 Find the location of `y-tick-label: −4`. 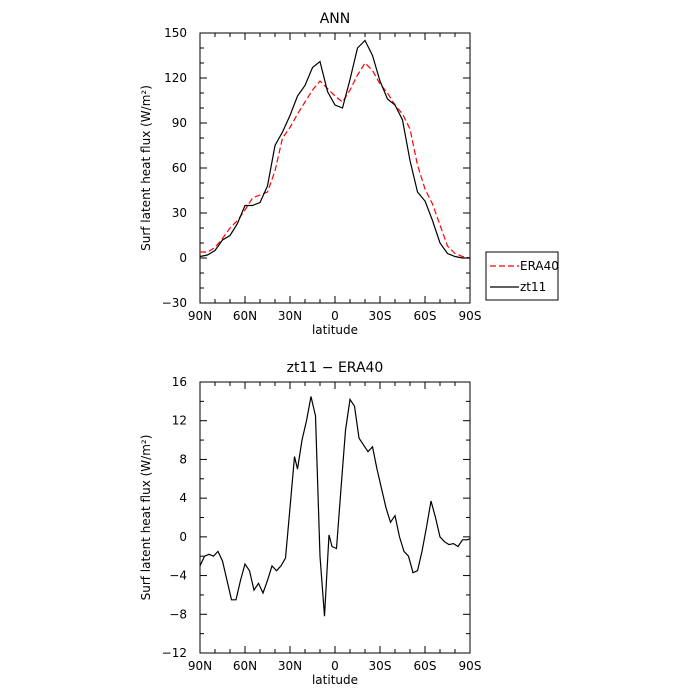

y-tick-label: −4 is located at coordinates (178, 576).